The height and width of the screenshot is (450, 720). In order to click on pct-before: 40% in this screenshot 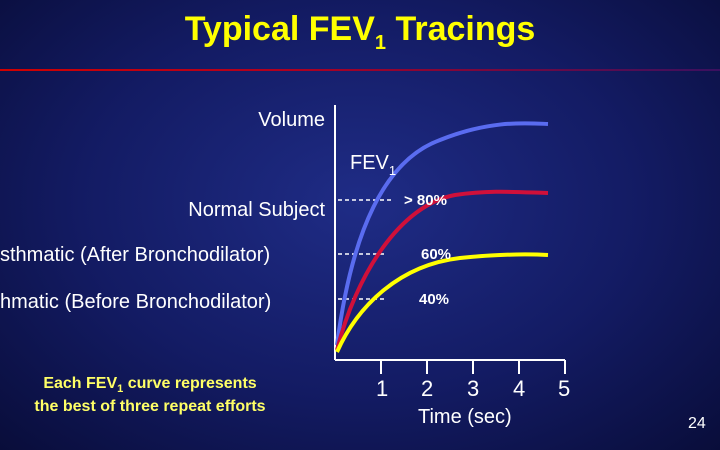, I will do `click(434, 299)`.